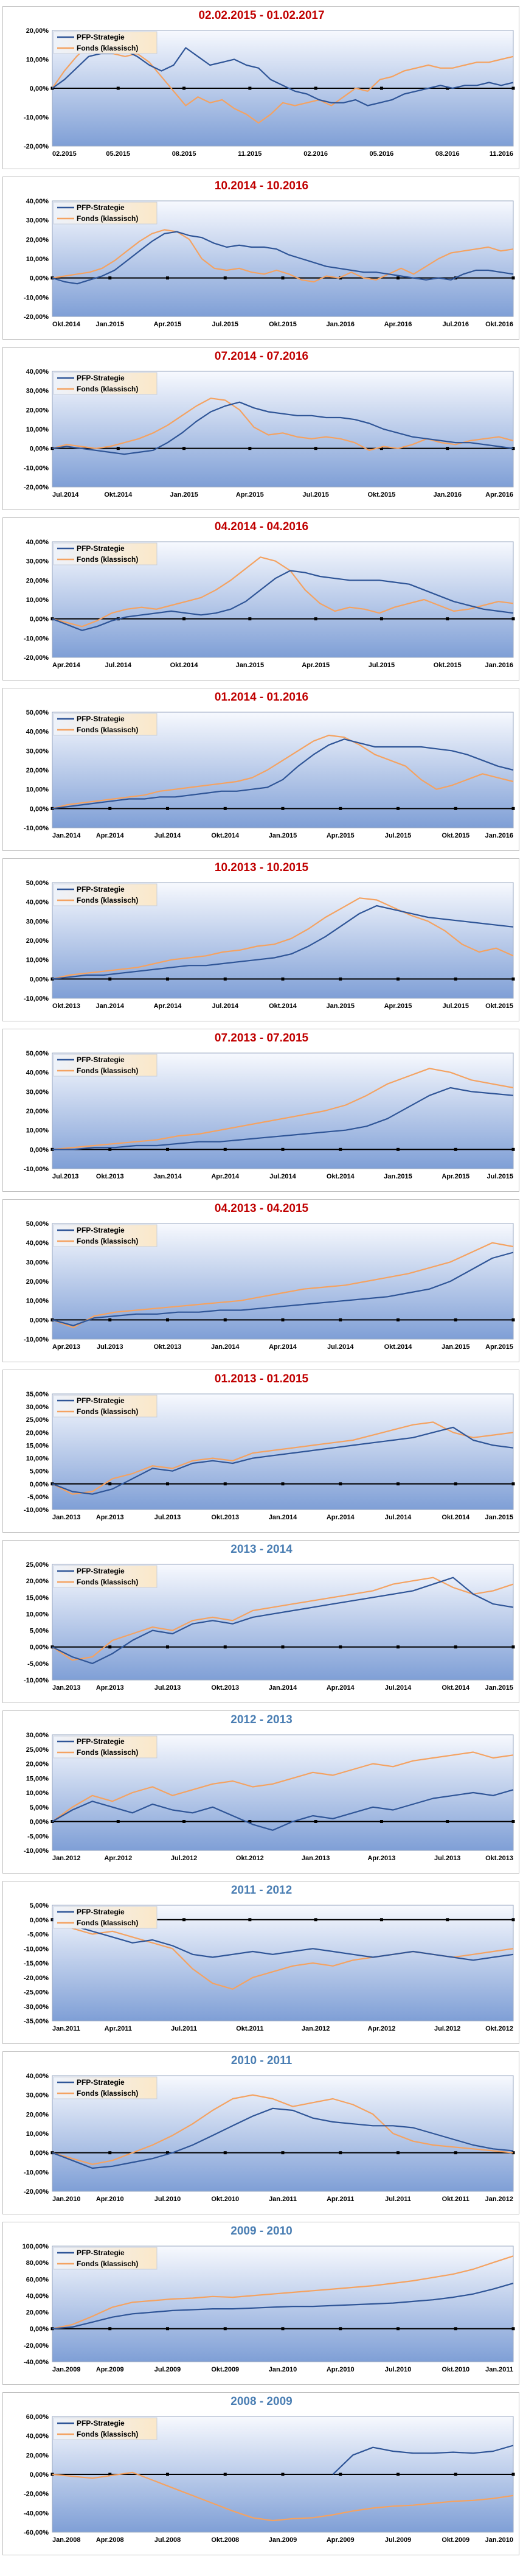 This screenshot has width=523, height=2576. I want to click on x-tick-label: Jul.2014, so click(66, 495).